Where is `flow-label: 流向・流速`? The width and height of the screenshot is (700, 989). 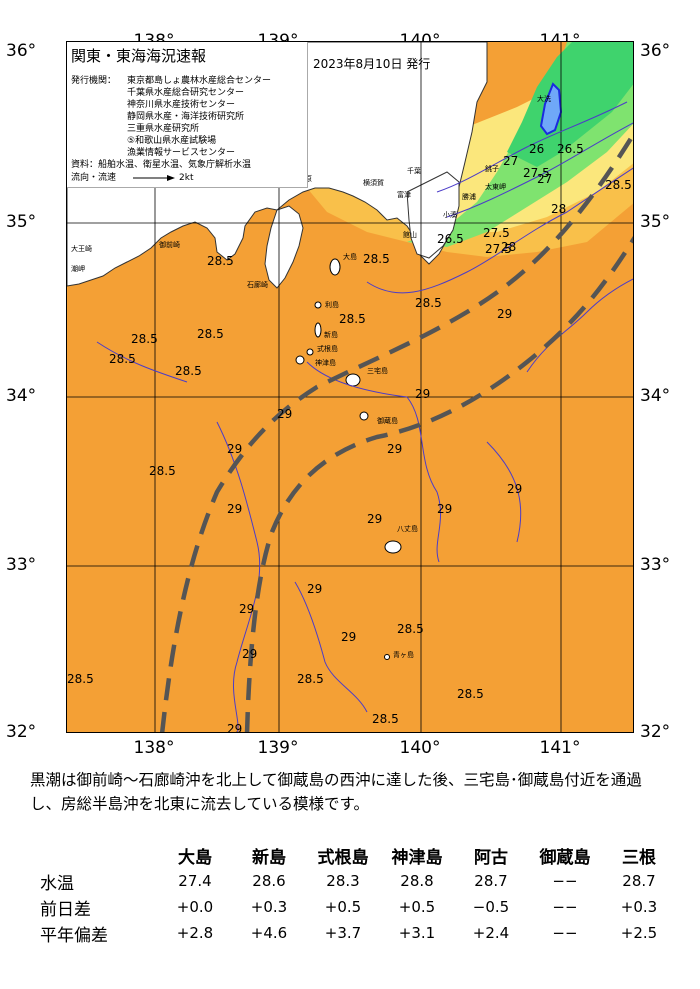
flow-label: 流向・流速 is located at coordinates (94, 178).